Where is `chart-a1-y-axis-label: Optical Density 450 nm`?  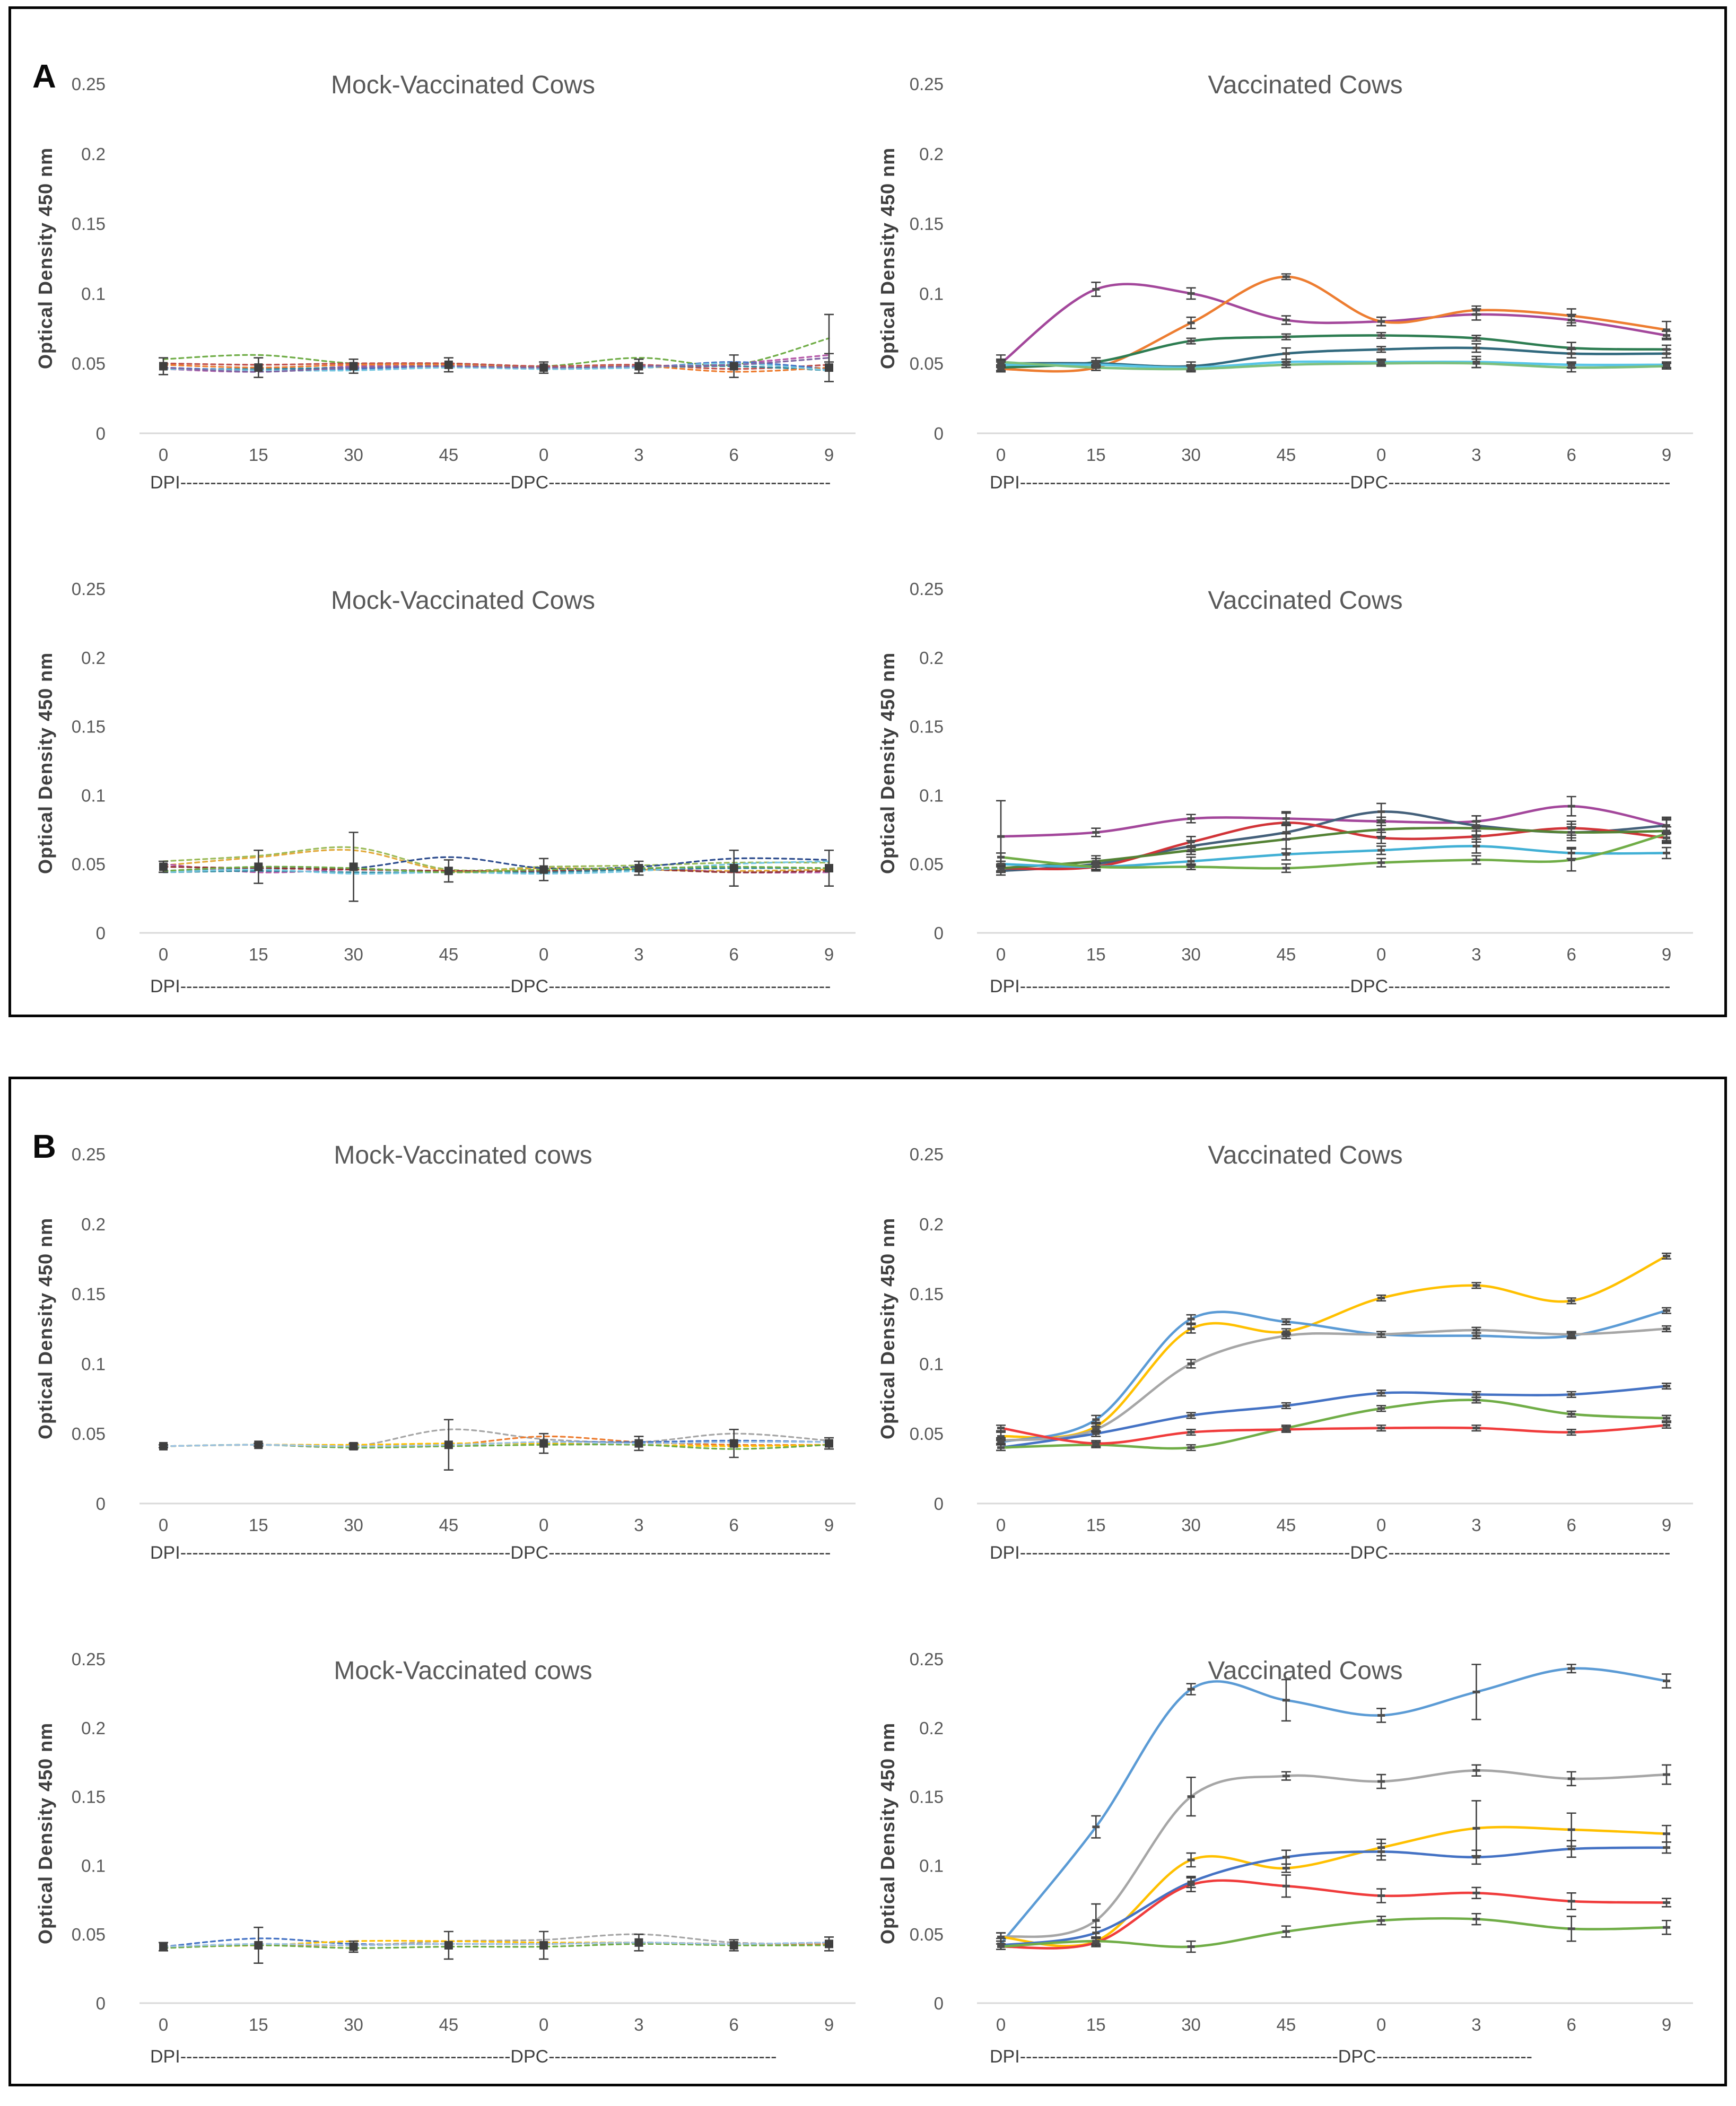 chart-a1-y-axis-label: Optical Density 450 nm is located at coordinates (45, 258).